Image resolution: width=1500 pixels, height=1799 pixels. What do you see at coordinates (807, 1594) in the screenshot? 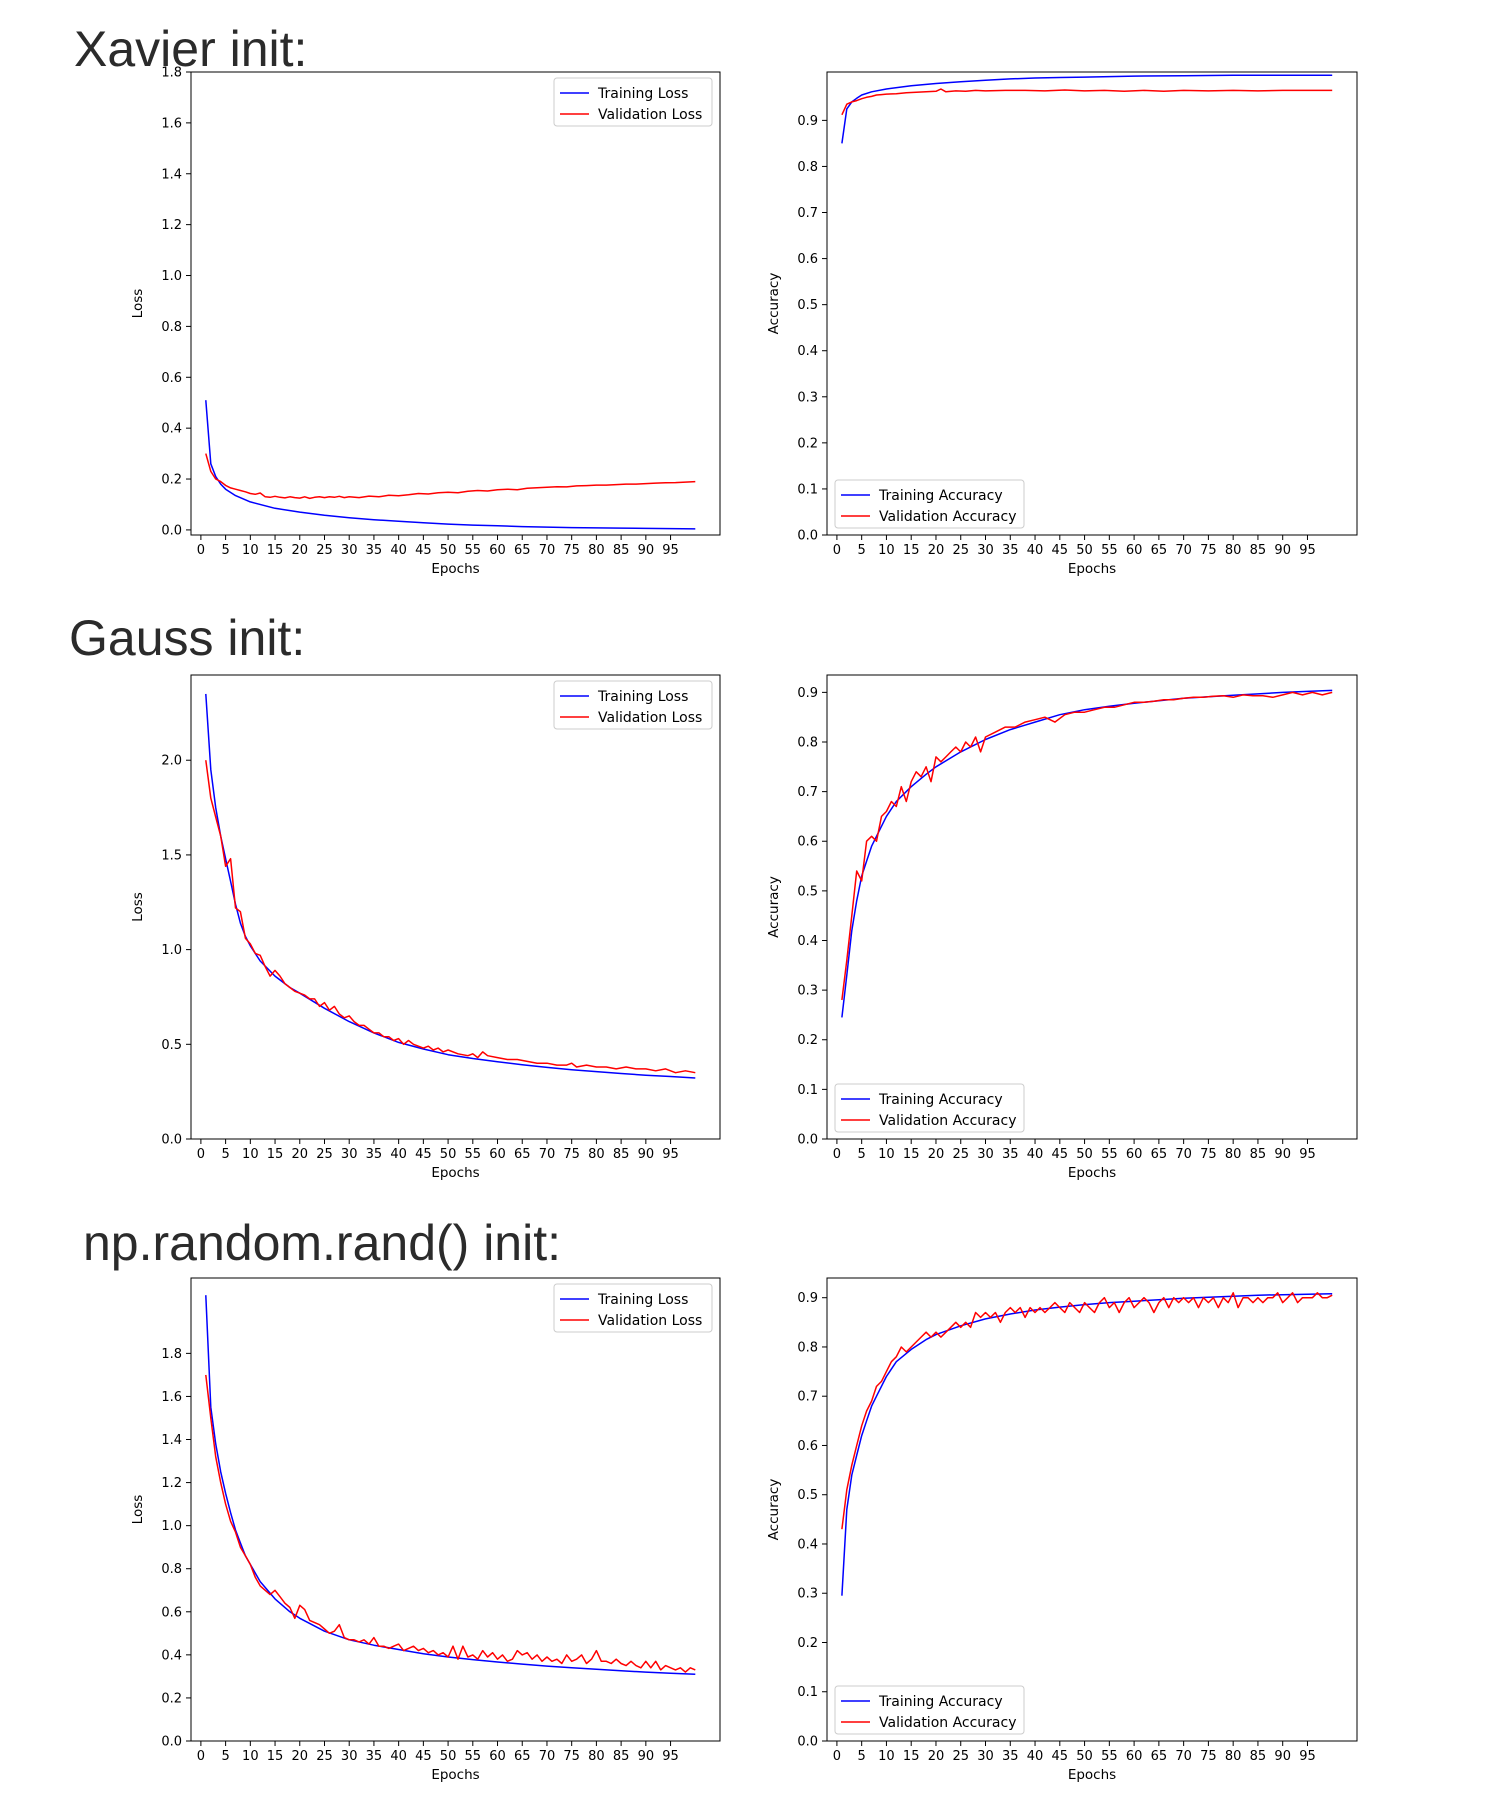
I see `y-tick-label: 0.3` at bounding box center [807, 1594].